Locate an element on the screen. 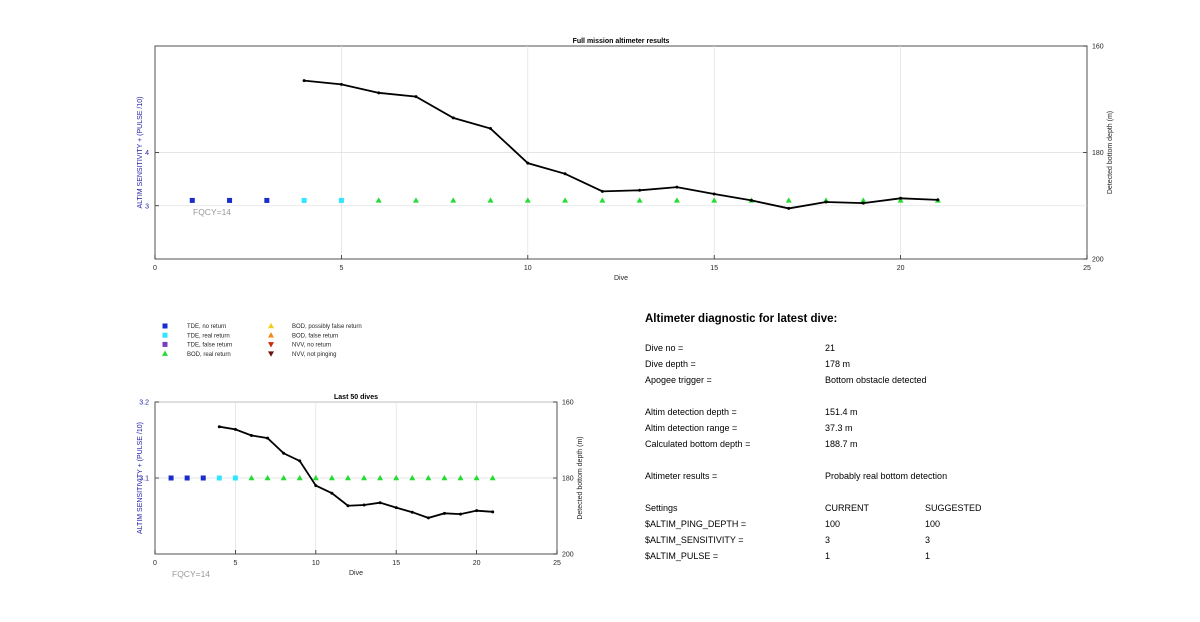 This screenshot has width=1200, height=622. current-header: CURRENT is located at coordinates (847, 508).